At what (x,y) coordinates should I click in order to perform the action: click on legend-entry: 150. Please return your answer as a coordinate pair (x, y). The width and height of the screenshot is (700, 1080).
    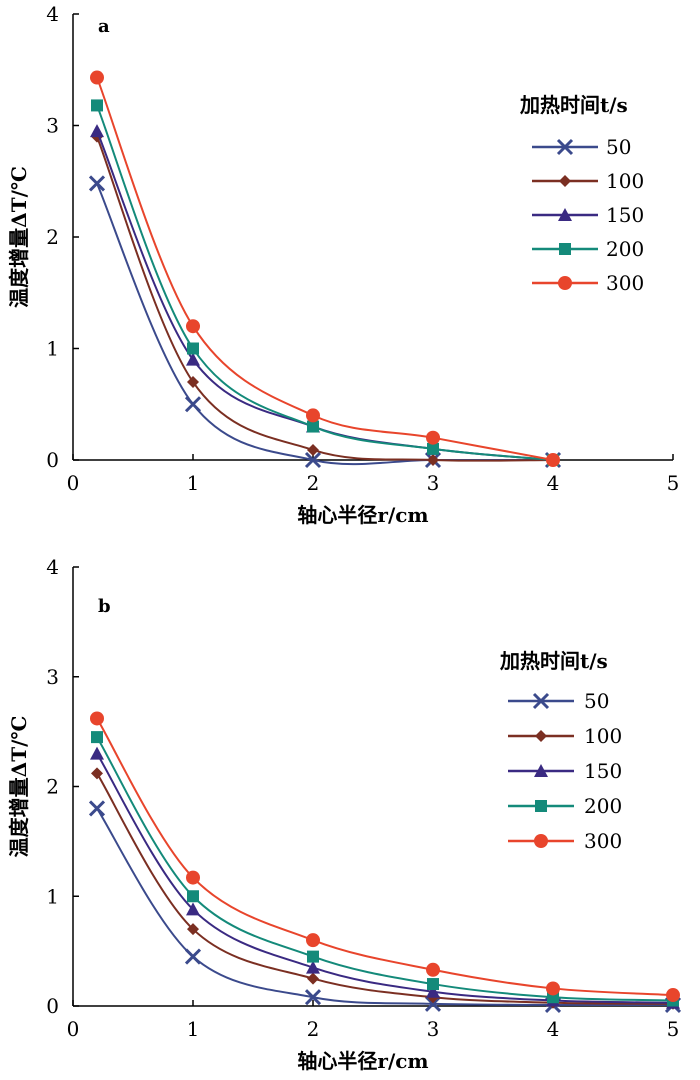
    Looking at the image, I should click on (588, 215).